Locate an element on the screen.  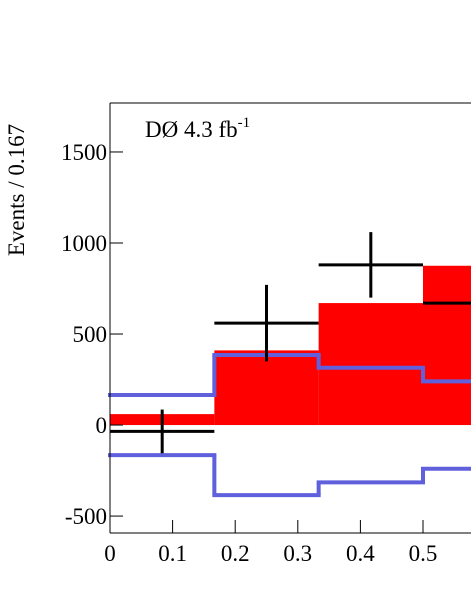
x-tick-label: 0 is located at coordinates (110, 553).